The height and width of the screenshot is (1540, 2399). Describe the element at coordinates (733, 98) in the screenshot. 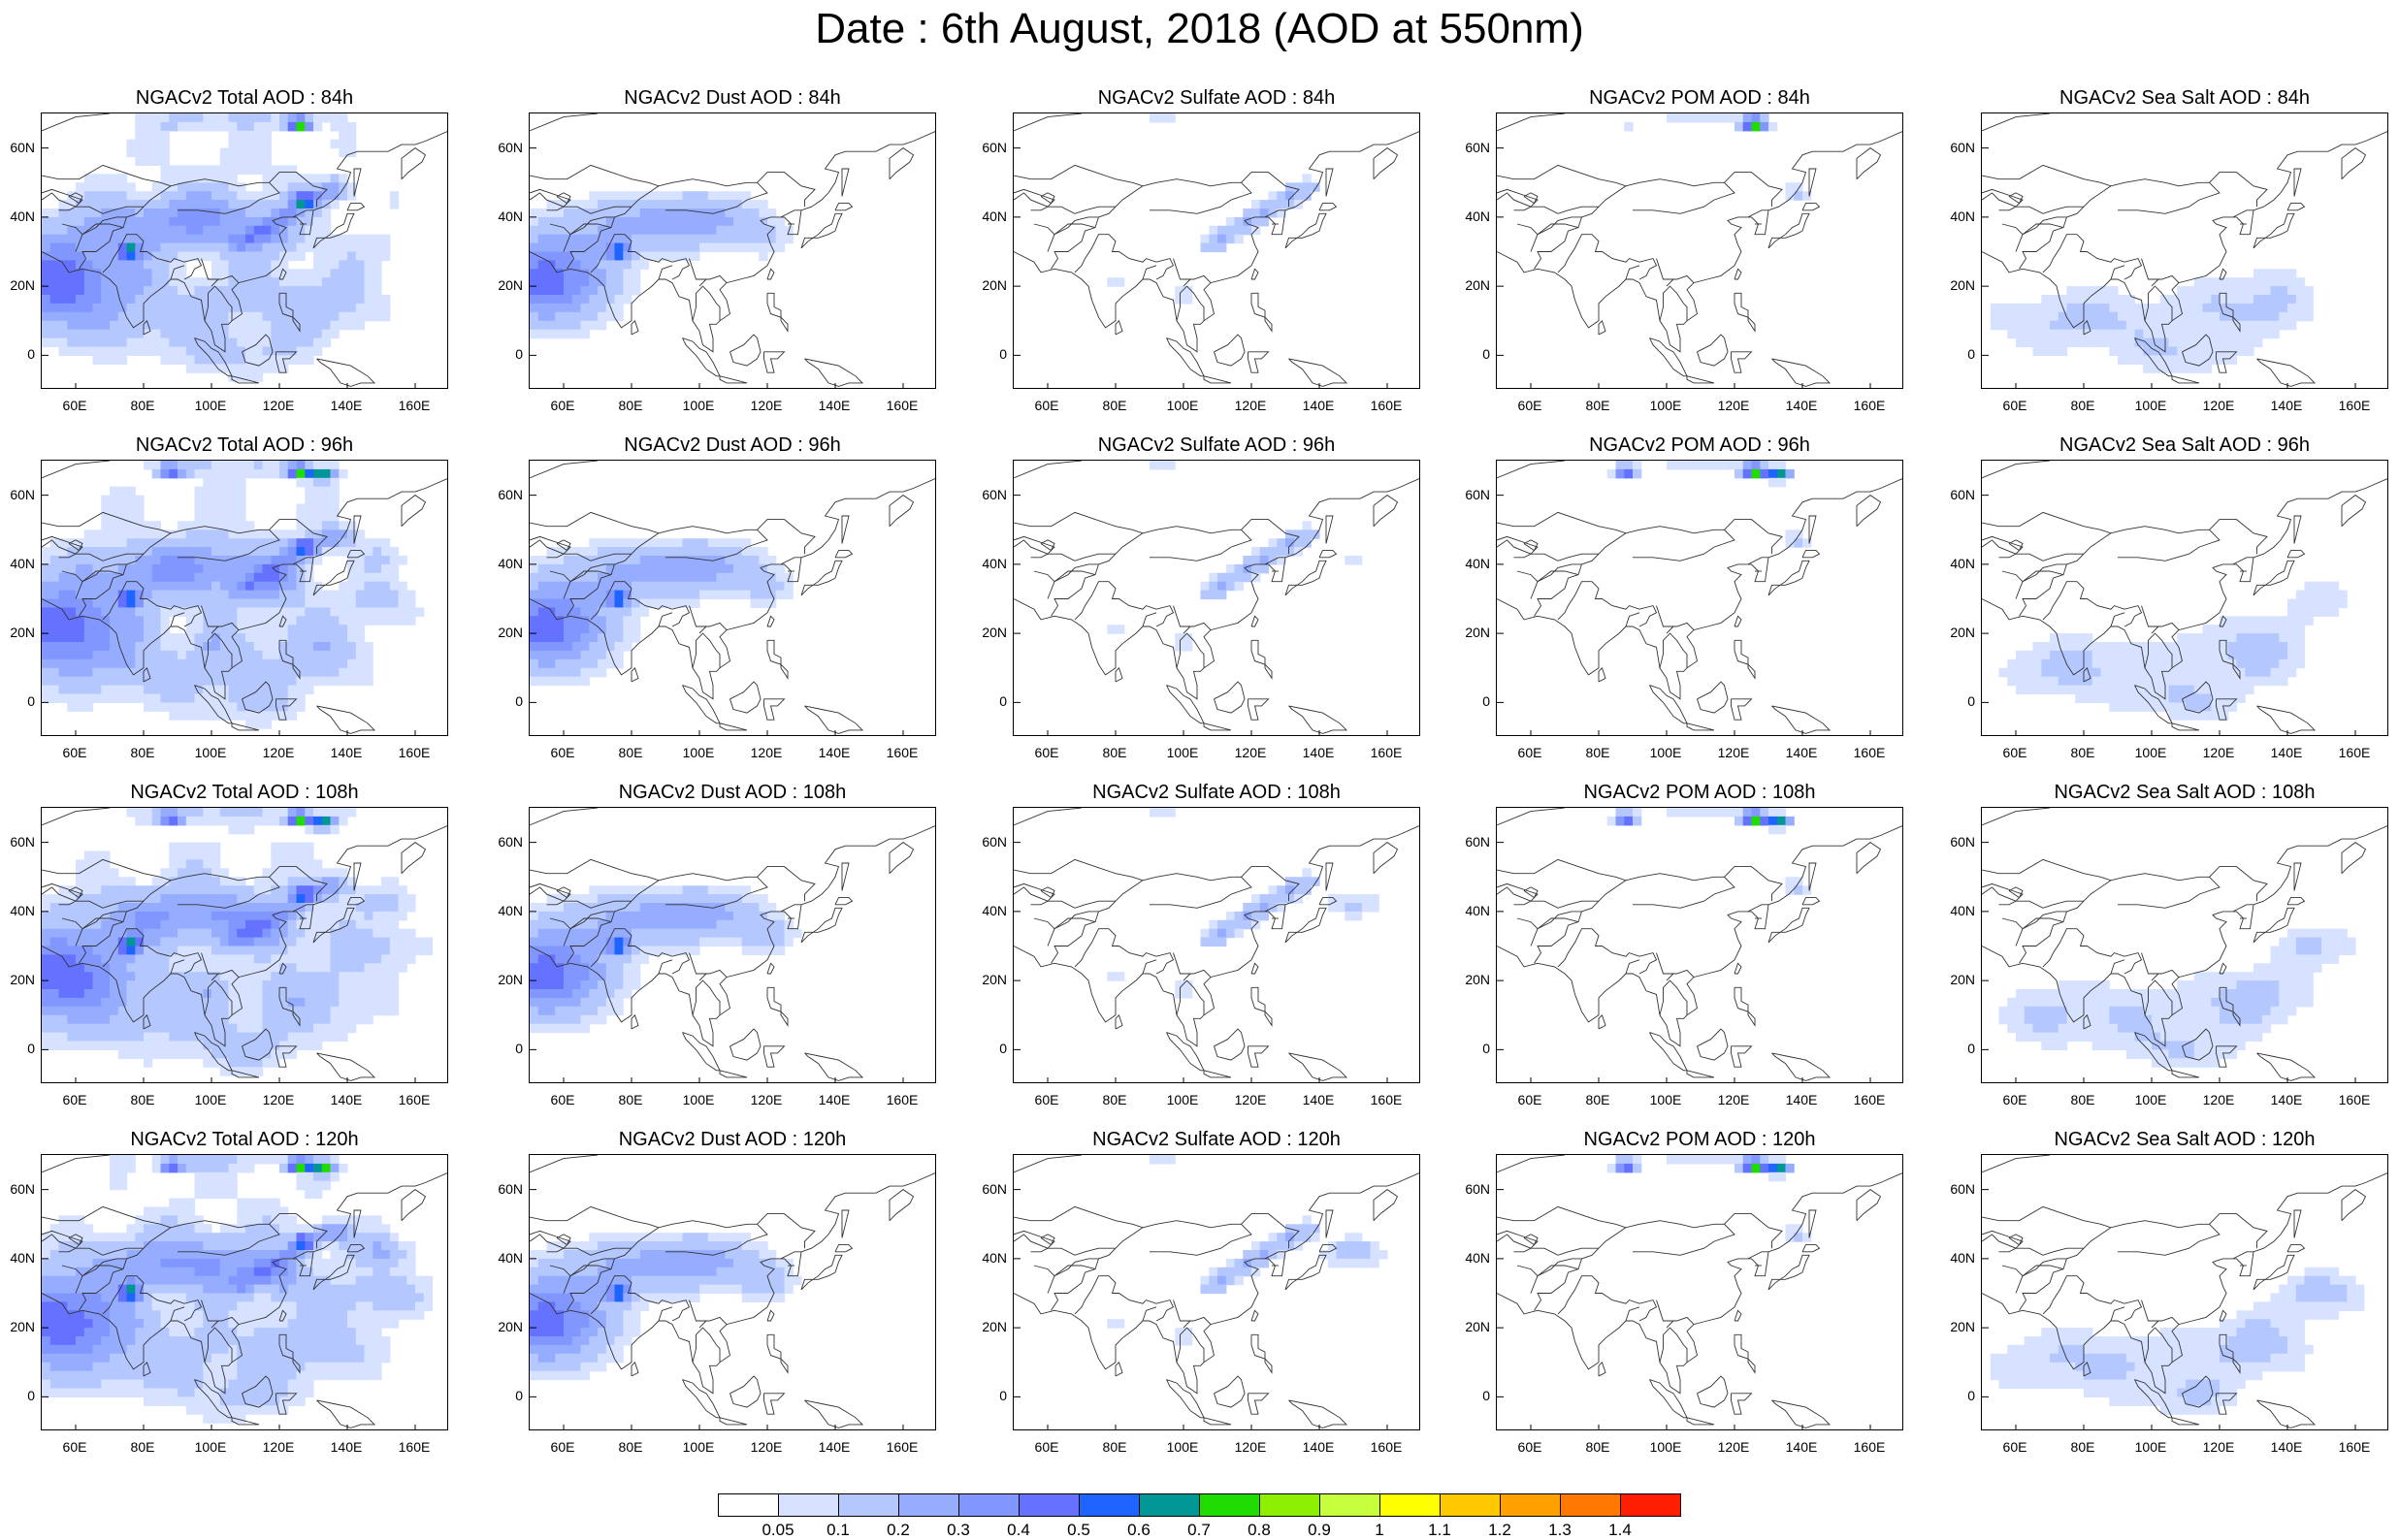

I see `panel-title: NGACv2 Dust AOD : 84h` at that location.